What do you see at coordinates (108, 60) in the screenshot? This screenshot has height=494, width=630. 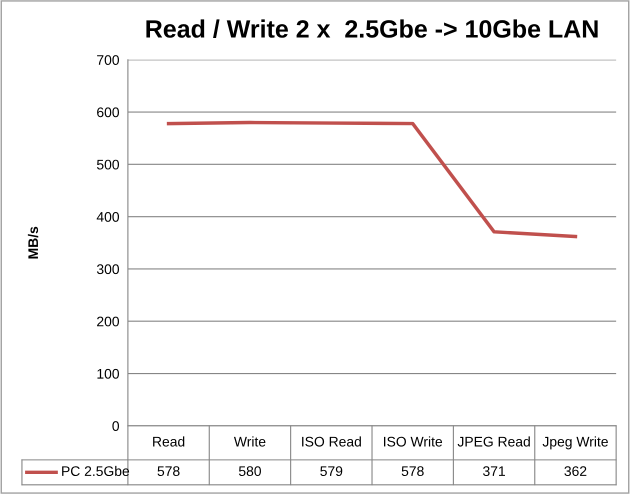 I see `y-tick-label: 700` at bounding box center [108, 60].